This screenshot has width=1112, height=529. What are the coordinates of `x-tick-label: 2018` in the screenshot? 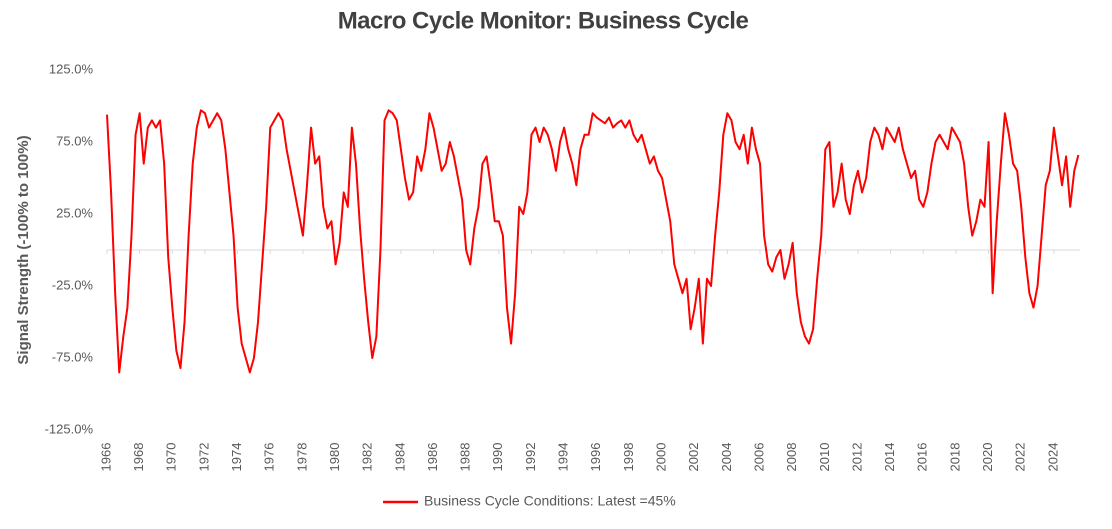 It's located at (954, 457).